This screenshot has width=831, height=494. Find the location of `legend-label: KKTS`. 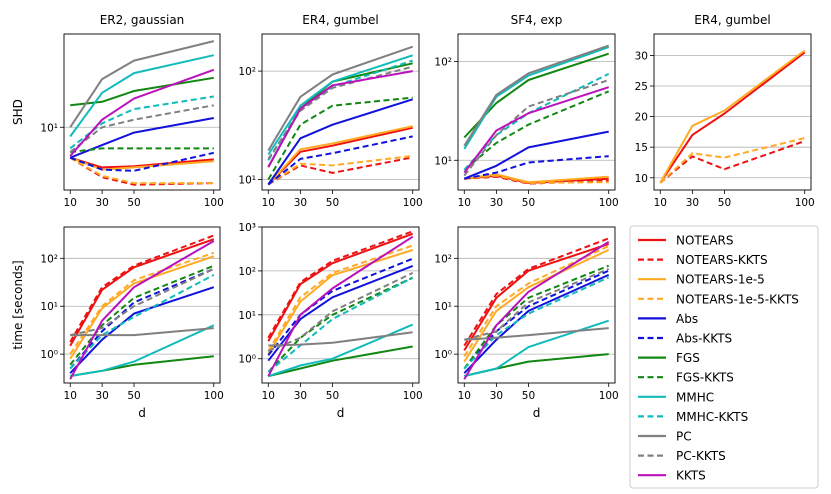

legend-label: KKTS is located at coordinates (691, 476).